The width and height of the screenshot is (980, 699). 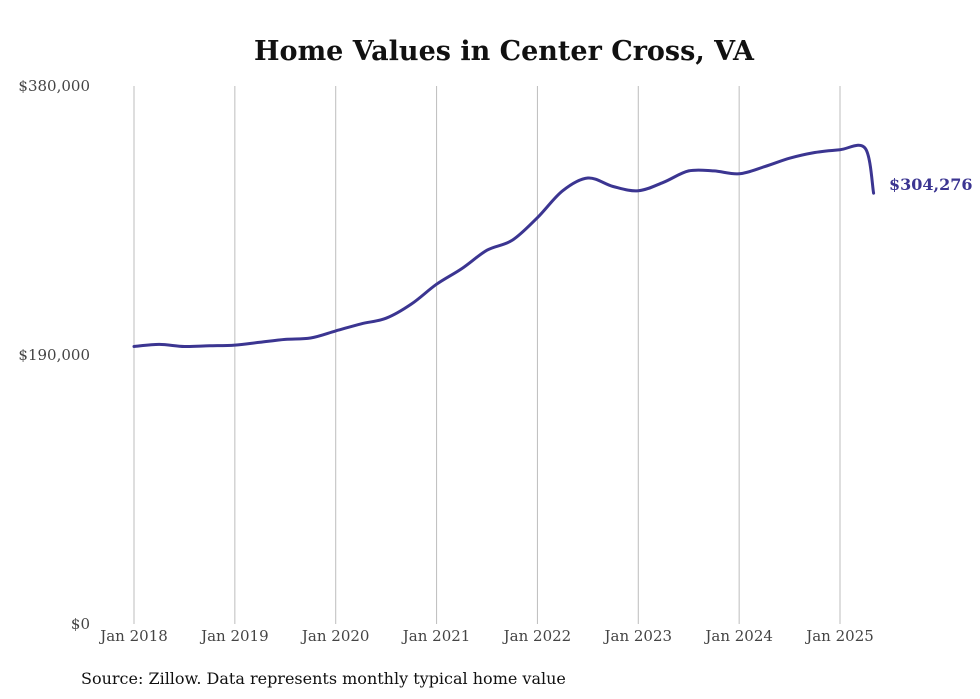 I want to click on x-tick-label: Jan 2021, so click(x=436, y=636).